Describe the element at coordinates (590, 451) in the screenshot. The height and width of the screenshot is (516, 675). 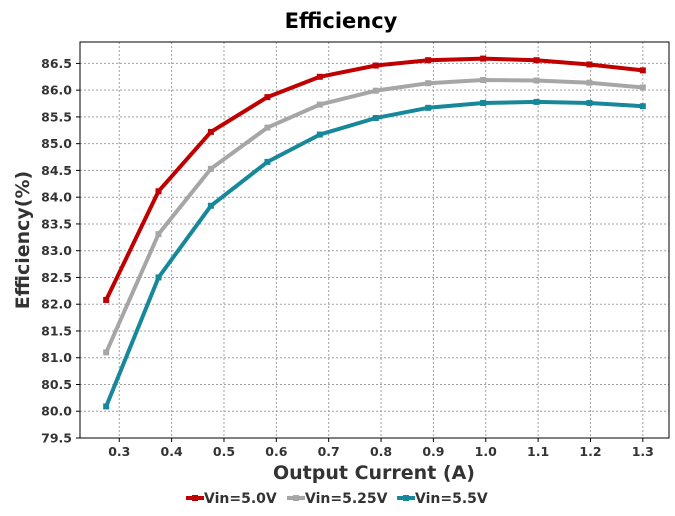
I see `x-tick-label: 1.2` at that location.